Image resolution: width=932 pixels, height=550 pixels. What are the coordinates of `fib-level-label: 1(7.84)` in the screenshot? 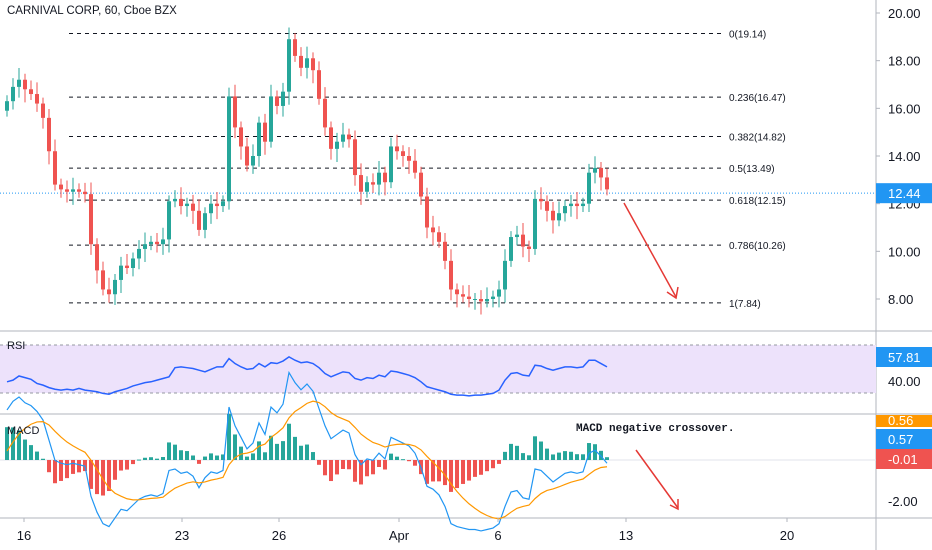 It's located at (745, 304).